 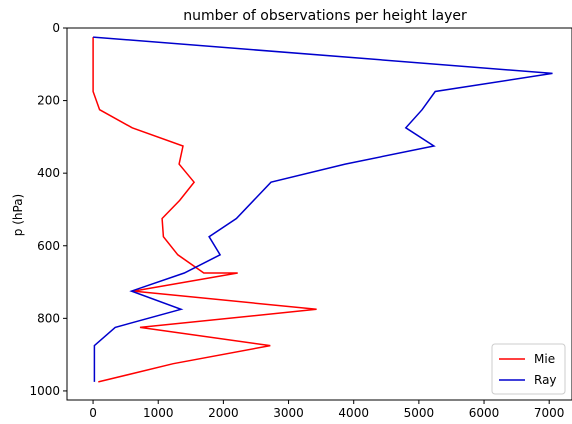 What do you see at coordinates (326, 410) in the screenshot?
I see `x-axis: 0 1000 2000 3000 4000 5000 6000 7000` at bounding box center [326, 410].